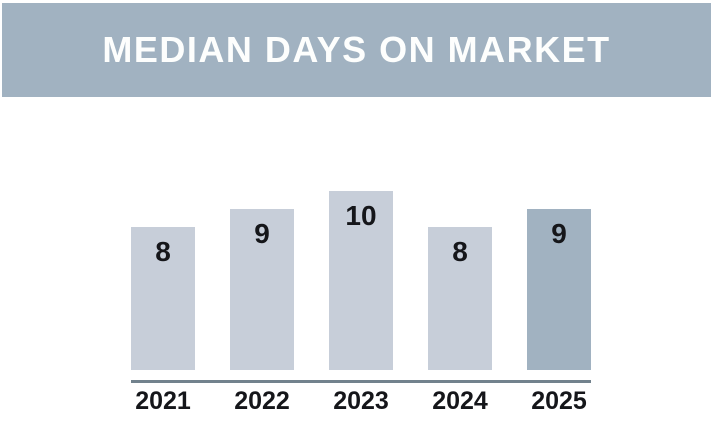 The image size is (722, 444). I want to click on bar-2021: 8, so click(163, 298).